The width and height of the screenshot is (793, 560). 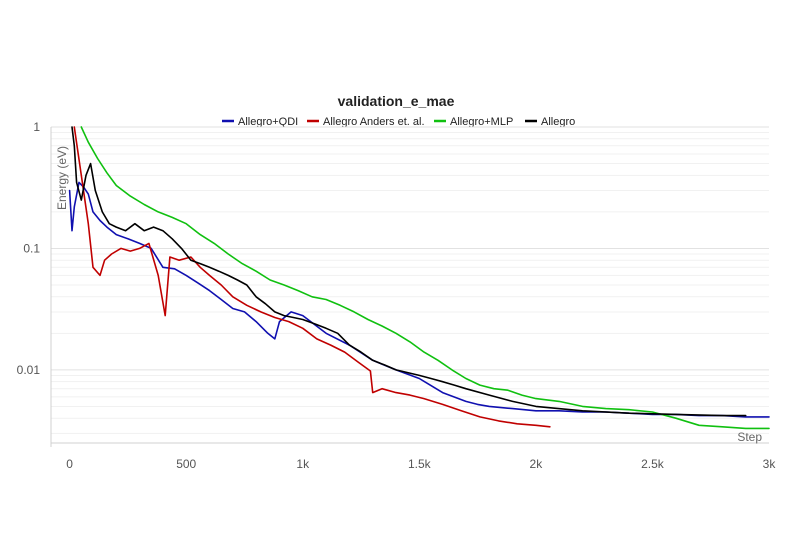 I want to click on x-axis: 0 500 1k 1.5k 2k 2.5k 3k, so click(x=421, y=464).